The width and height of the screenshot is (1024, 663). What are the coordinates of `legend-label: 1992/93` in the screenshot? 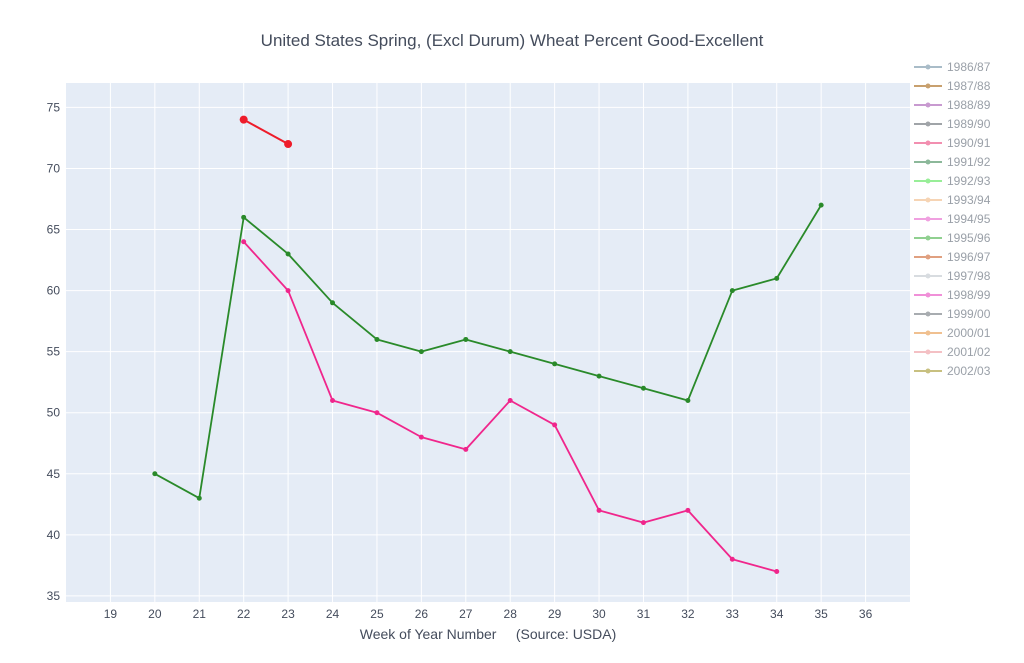 It's located at (969, 181).